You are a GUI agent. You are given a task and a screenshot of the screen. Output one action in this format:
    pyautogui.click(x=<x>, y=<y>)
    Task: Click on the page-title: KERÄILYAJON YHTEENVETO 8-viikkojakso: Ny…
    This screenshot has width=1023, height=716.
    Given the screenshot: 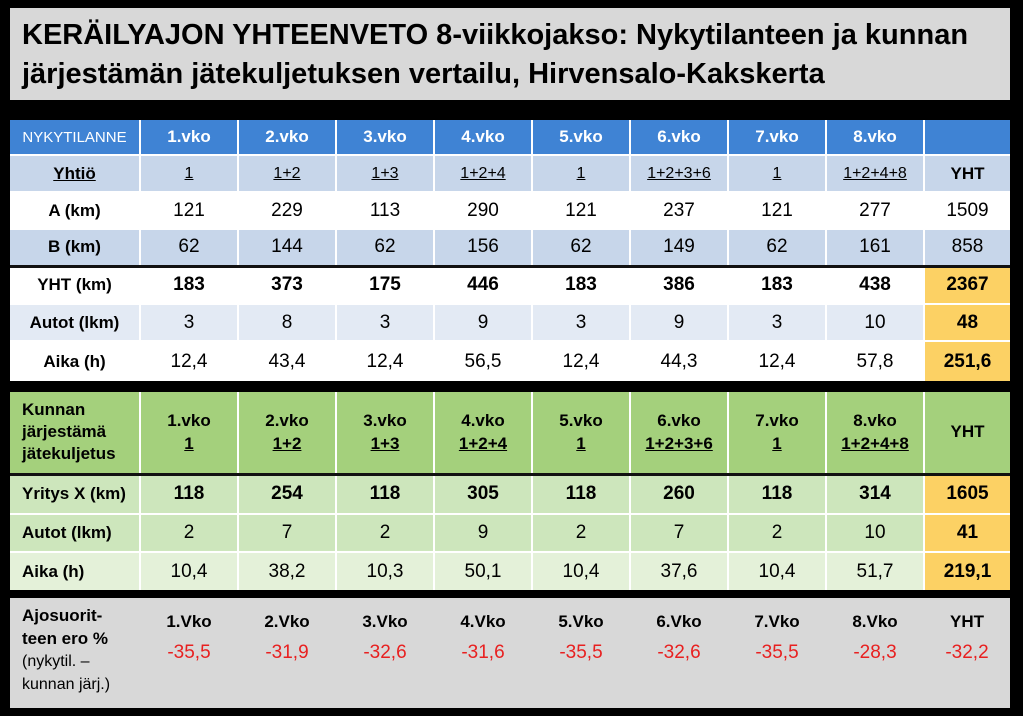 What is the action you would take?
    pyautogui.click(x=510, y=54)
    